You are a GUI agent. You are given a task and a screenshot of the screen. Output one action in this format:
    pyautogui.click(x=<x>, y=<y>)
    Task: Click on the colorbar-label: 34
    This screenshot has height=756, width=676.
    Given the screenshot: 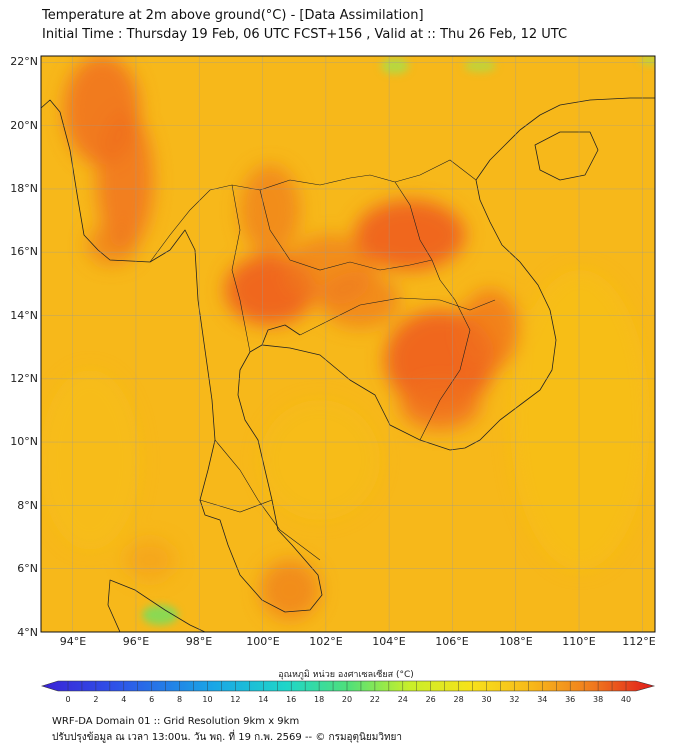 What is the action you would take?
    pyautogui.click(x=542, y=699)
    